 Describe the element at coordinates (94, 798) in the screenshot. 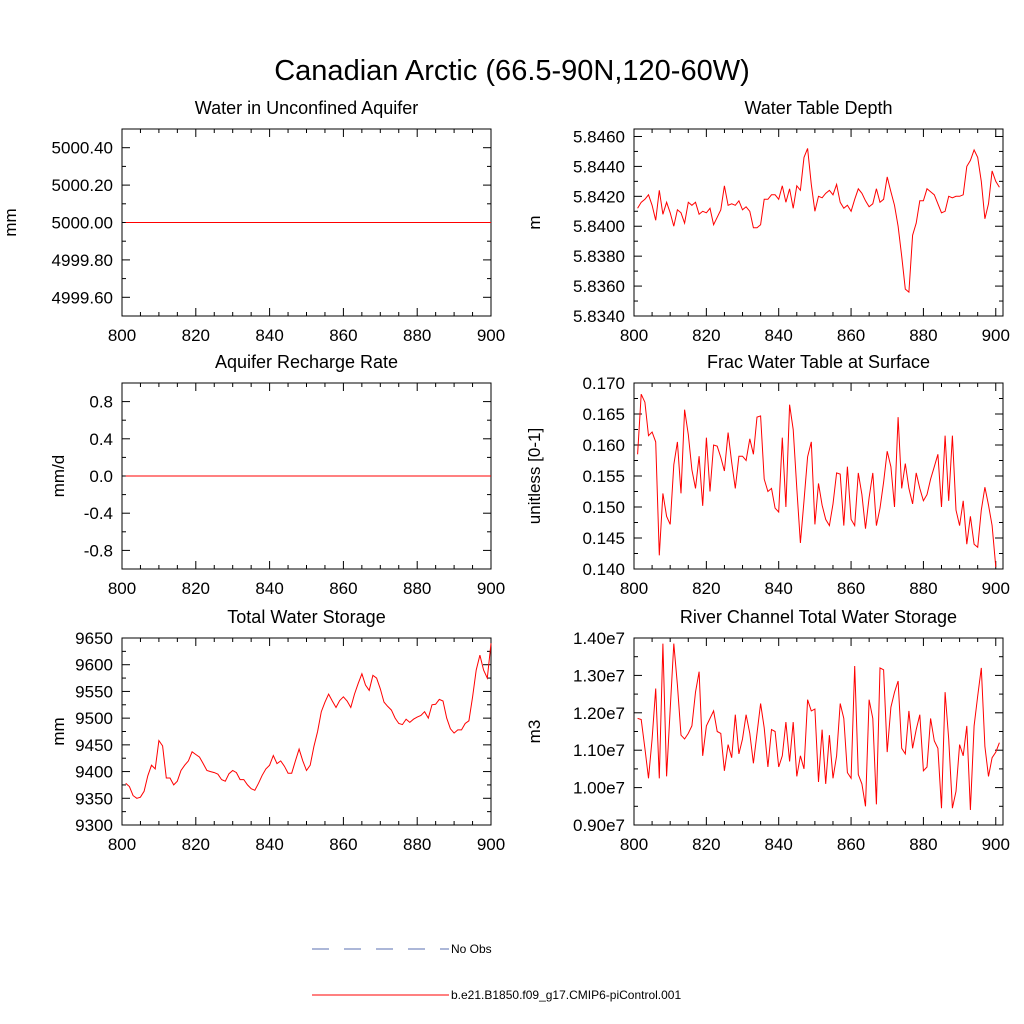

I see `y-tick-label: 9350` at that location.